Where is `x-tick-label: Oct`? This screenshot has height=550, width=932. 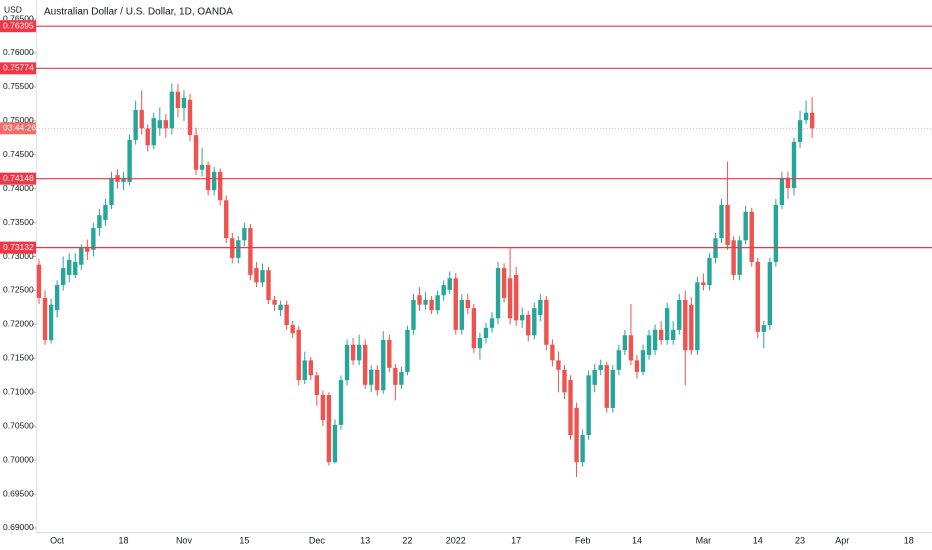
x-tick-label: Oct is located at coordinates (57, 540).